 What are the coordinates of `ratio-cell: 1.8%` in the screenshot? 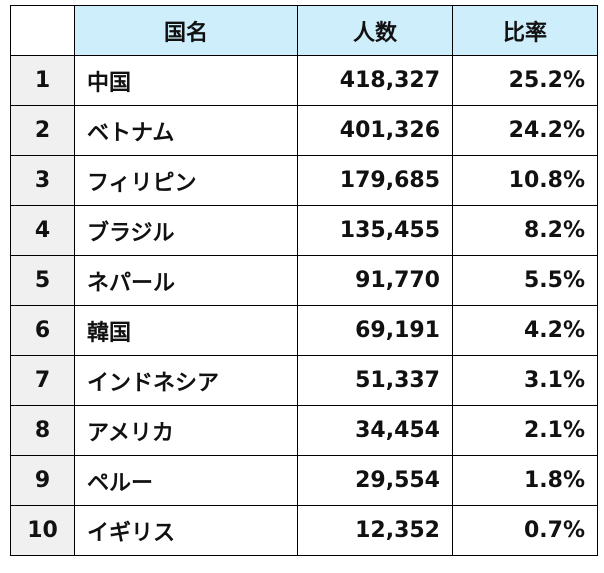 It's located at (525, 480).